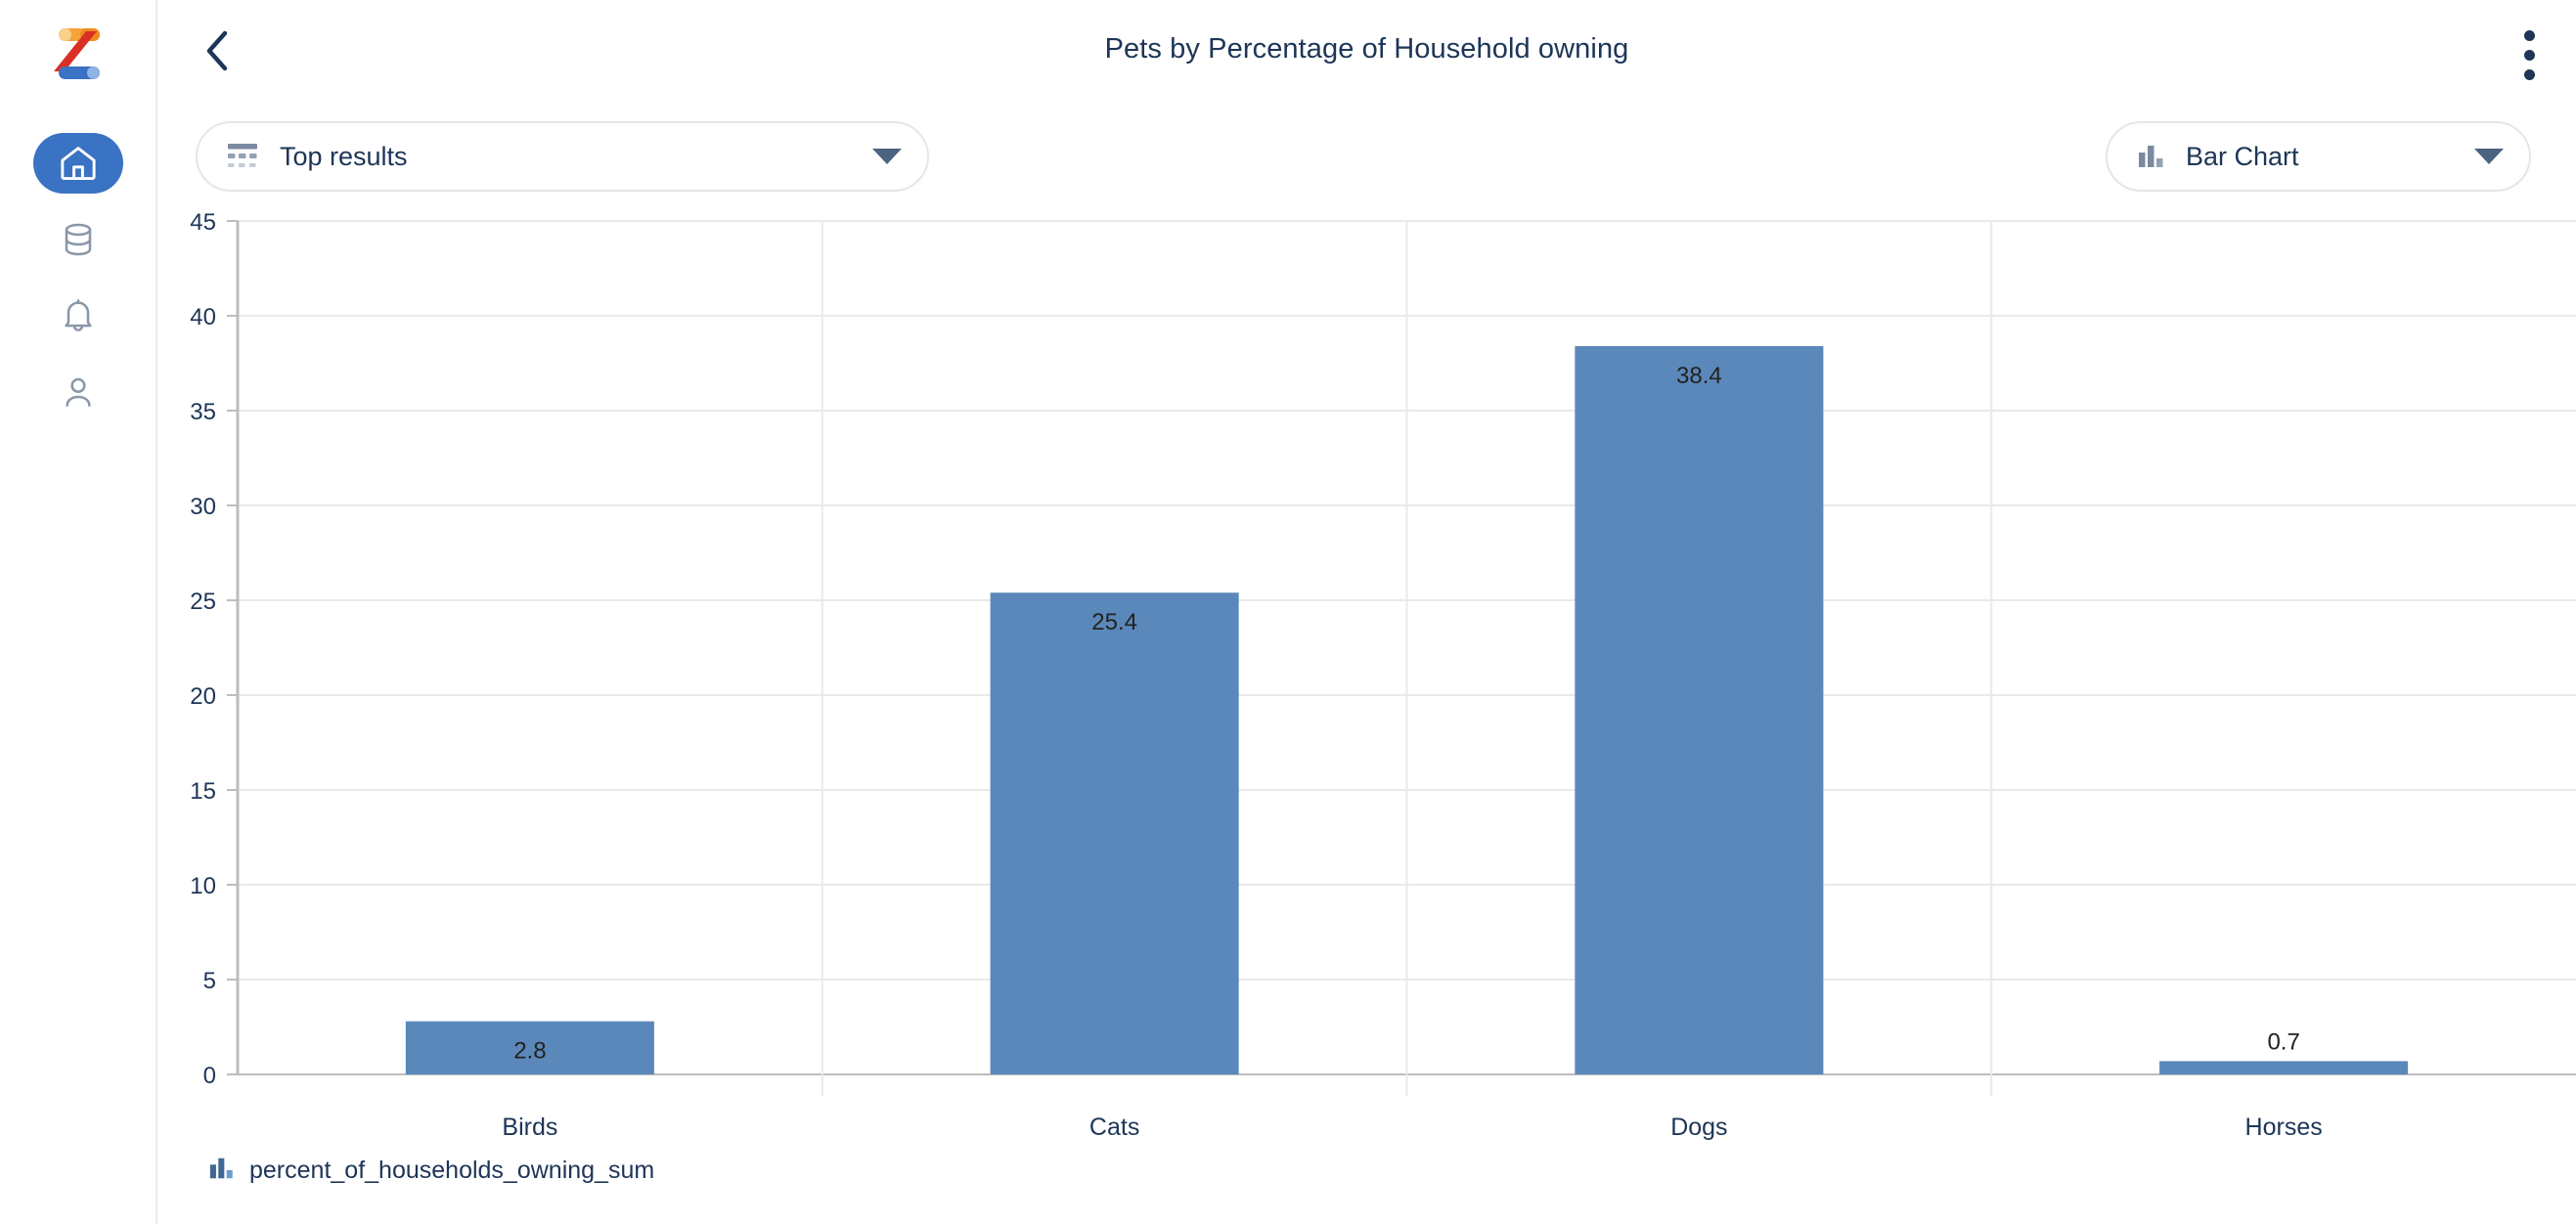 The image size is (2576, 1224). I want to click on sidebar-nav, so click(77, 277).